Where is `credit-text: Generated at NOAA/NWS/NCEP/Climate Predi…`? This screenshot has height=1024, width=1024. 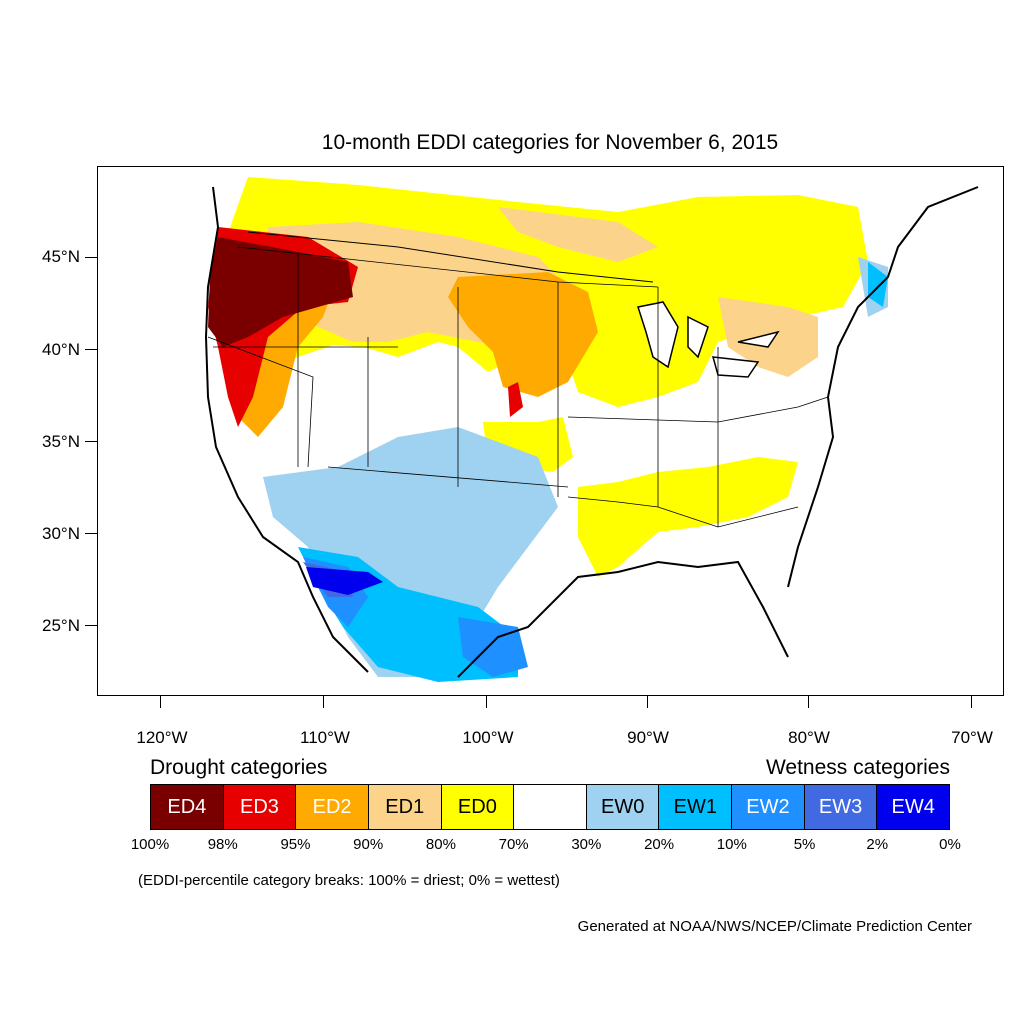
credit-text: Generated at NOAA/NWS/NCEP/Climate Predi… is located at coordinates (774, 926).